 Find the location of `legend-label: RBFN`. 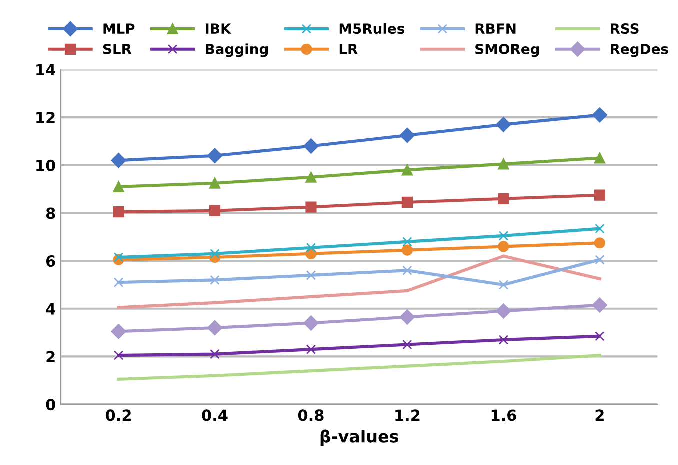

legend-label: RBFN is located at coordinates (496, 29).